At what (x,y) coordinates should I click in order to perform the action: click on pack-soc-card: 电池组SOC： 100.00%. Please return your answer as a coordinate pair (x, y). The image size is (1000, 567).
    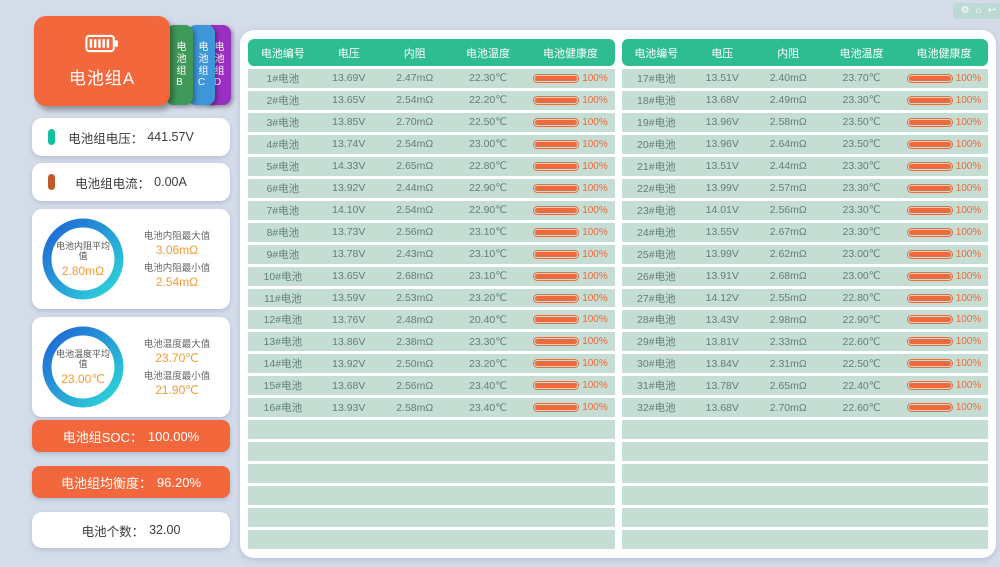
    Looking at the image, I should click on (131, 436).